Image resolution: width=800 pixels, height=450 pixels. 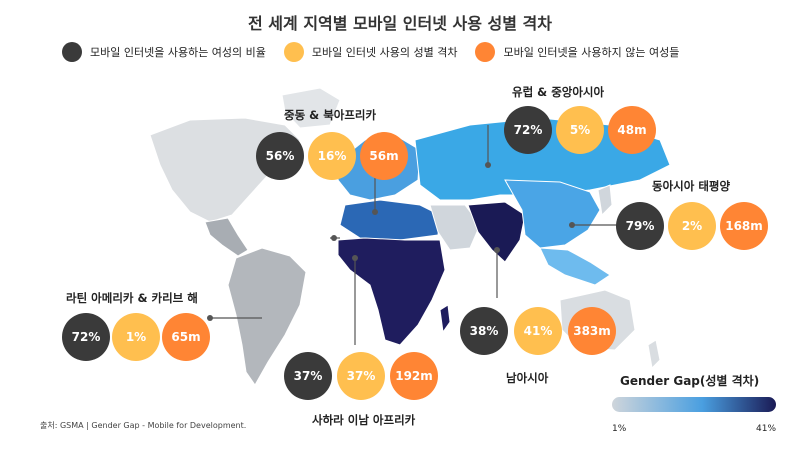 I want to click on stat-unconnected-latam: 65m, so click(x=186, y=337).